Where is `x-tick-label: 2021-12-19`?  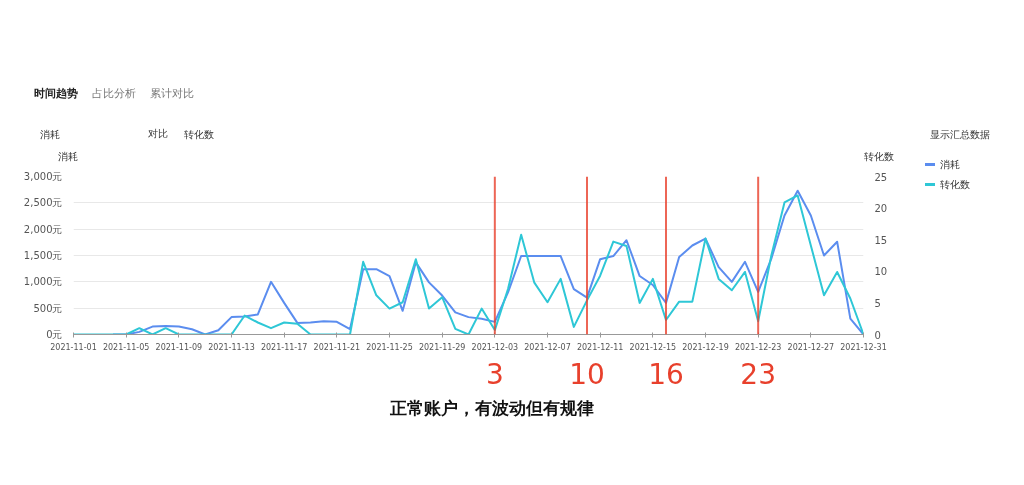 x-tick-label: 2021-12-19 is located at coordinates (705, 347).